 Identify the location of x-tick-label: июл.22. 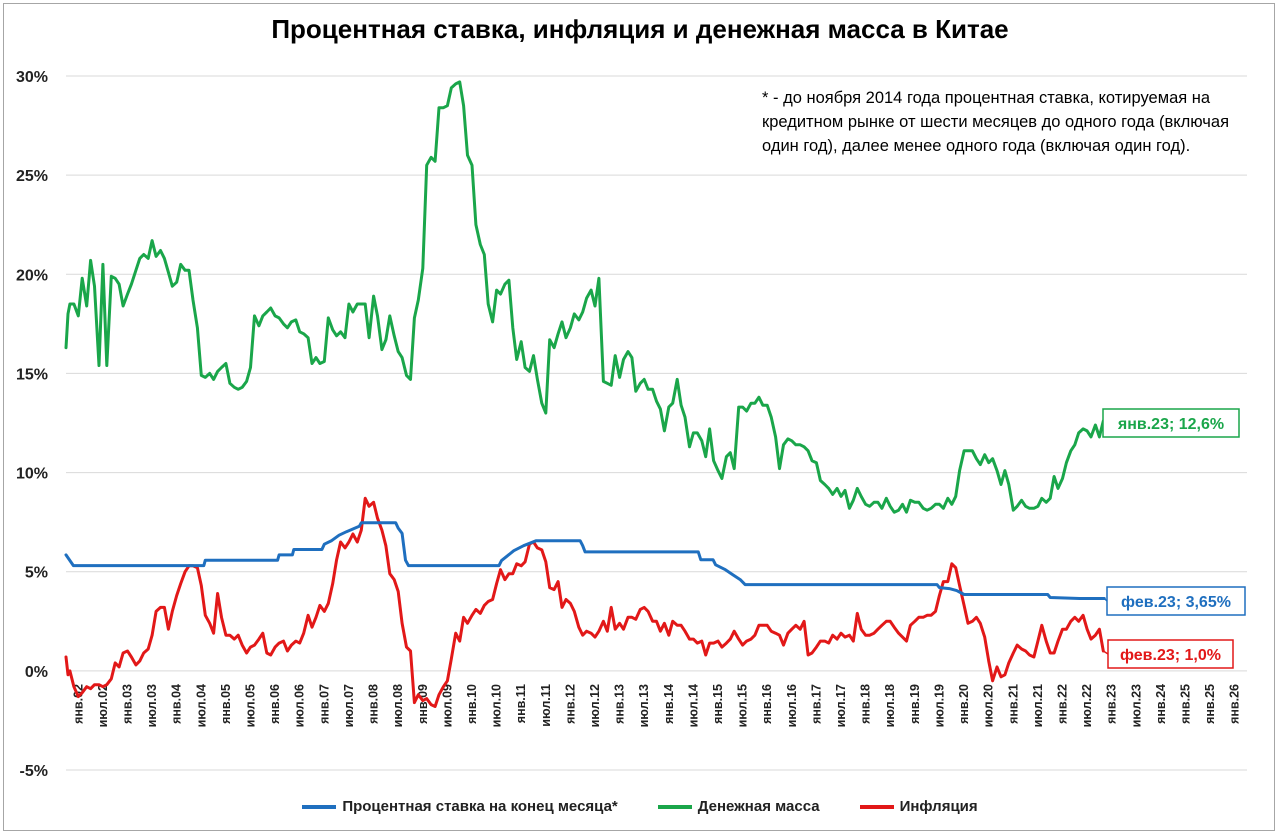
(1087, 705).